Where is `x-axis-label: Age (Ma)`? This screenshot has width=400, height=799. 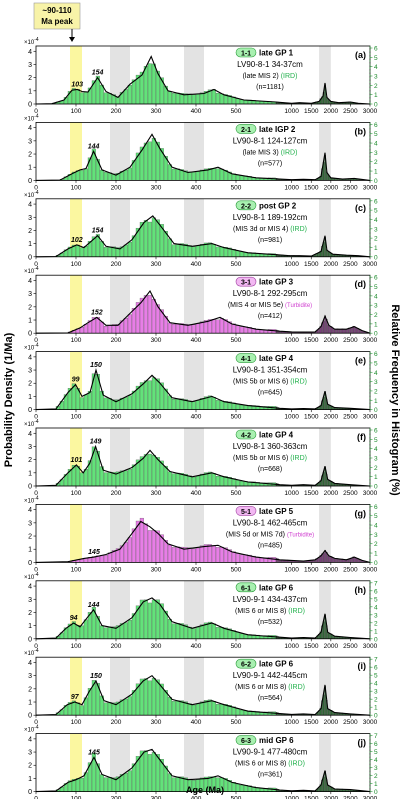
x-axis-label: Age (Ma) is located at coordinates (205, 790).